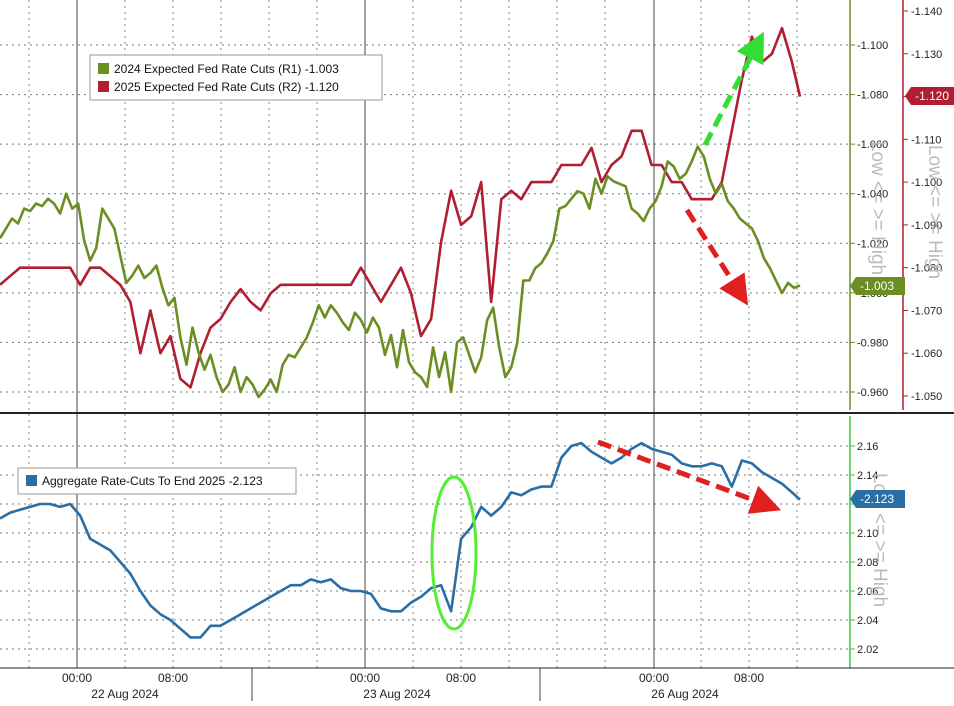 The height and width of the screenshot is (706, 954). I want to click on left-tick-label-6: -1.080, so click(872, 96).